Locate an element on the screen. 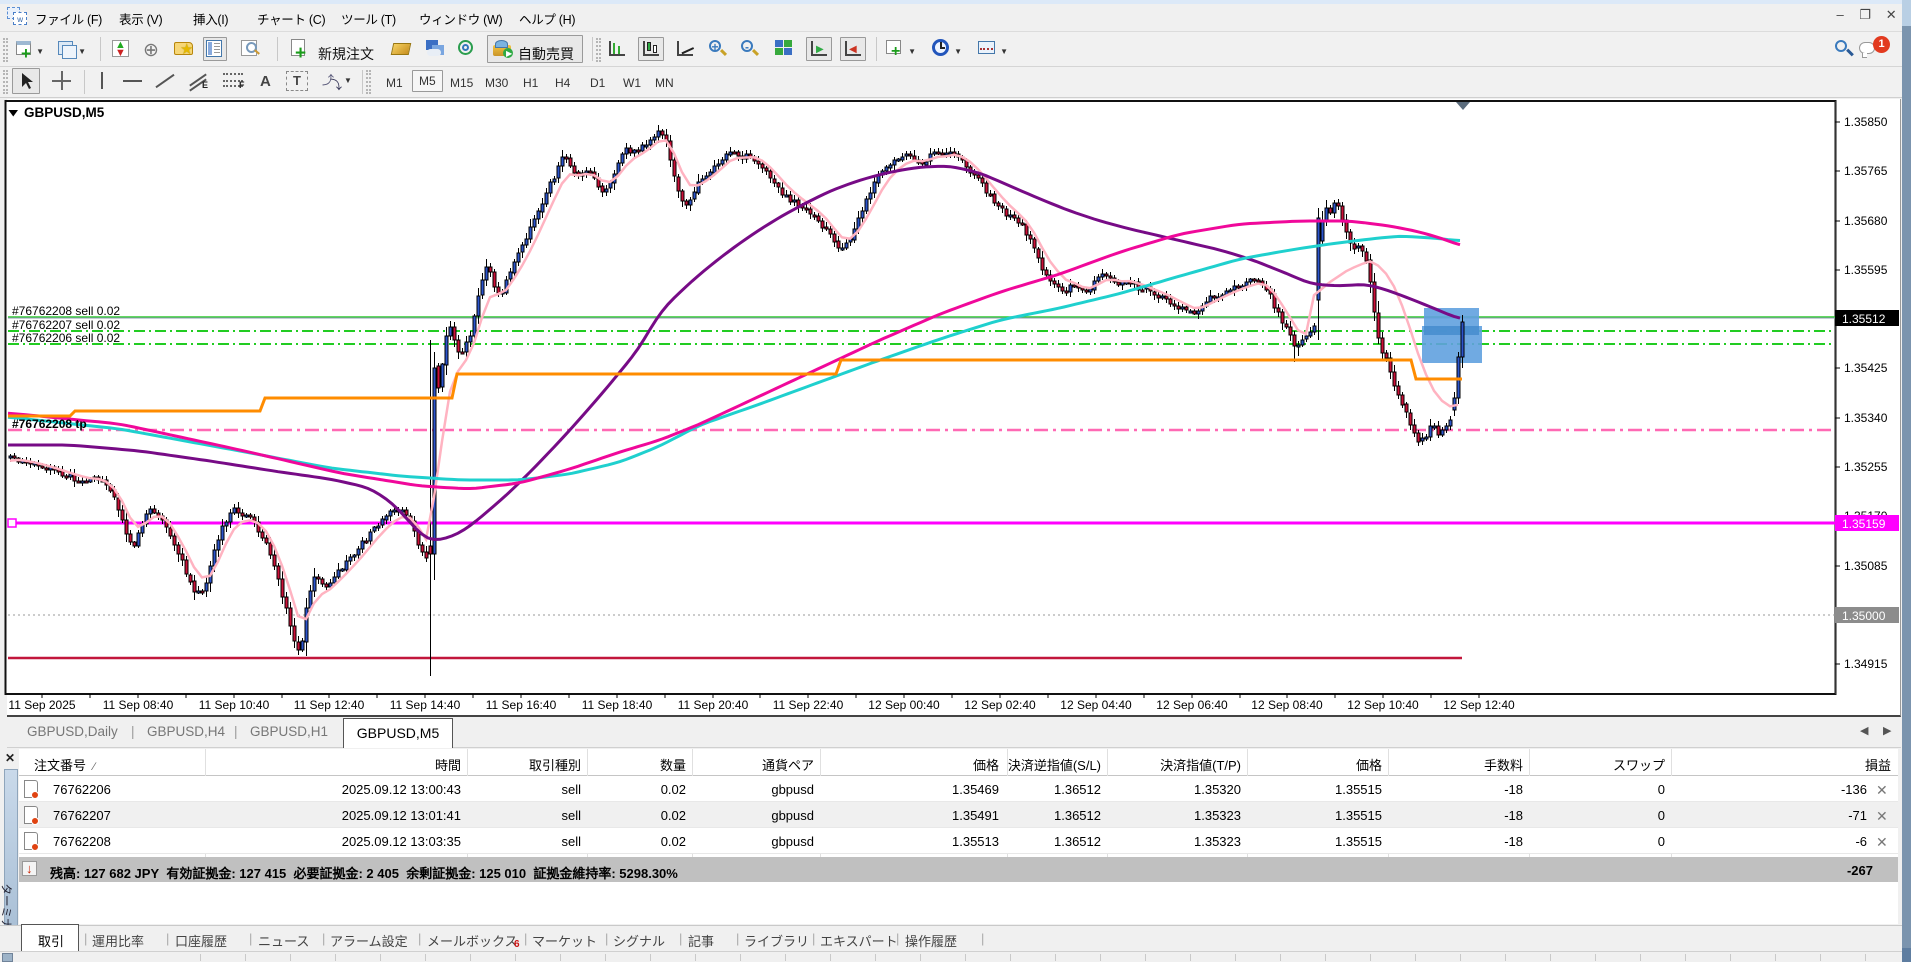  svg-text: 11 Sep 14:40 is located at coordinates (425, 705).